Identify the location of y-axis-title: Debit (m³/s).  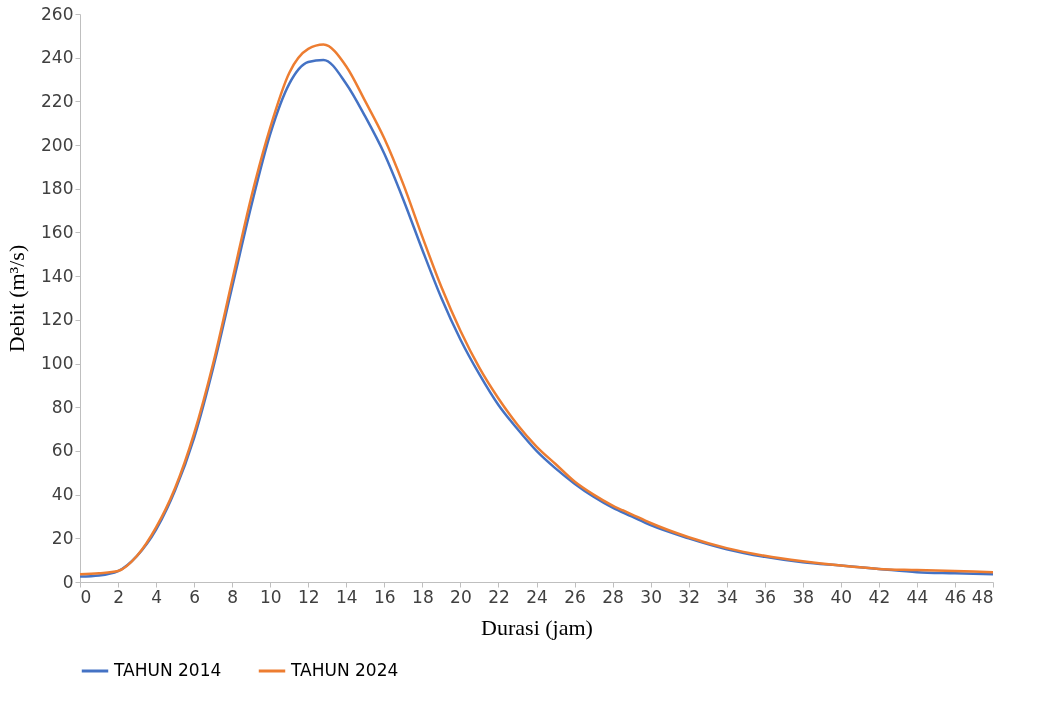
(17, 298).